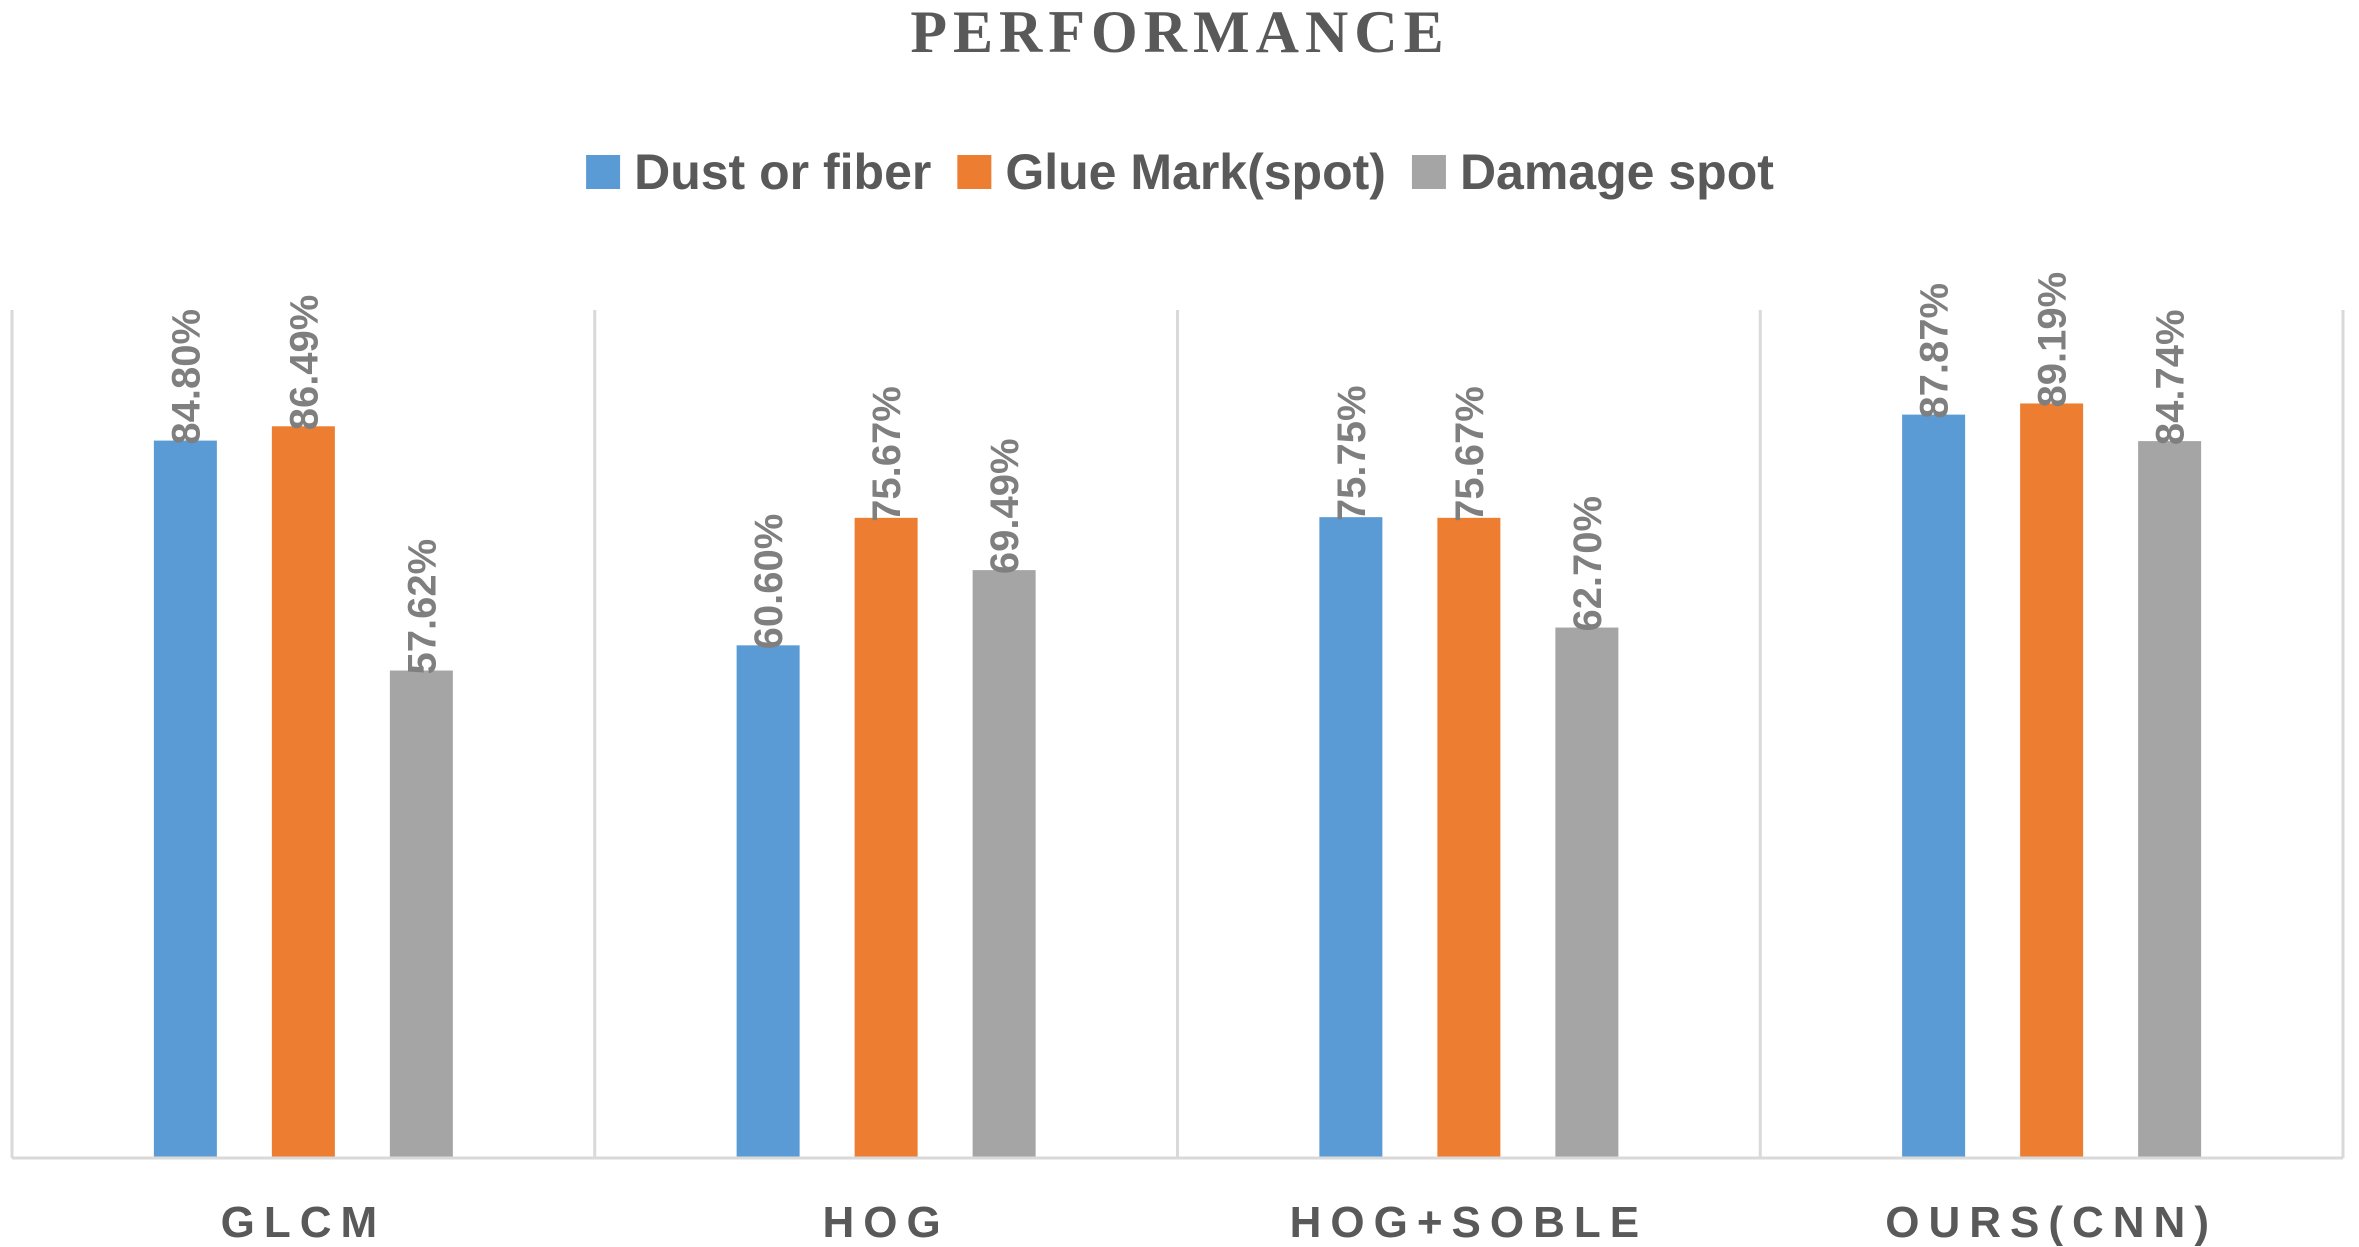 This screenshot has width=2359, height=1247. What do you see at coordinates (1195, 172) in the screenshot?
I see `legend-label-glue-mark-spot: Glue Mark(spot)` at bounding box center [1195, 172].